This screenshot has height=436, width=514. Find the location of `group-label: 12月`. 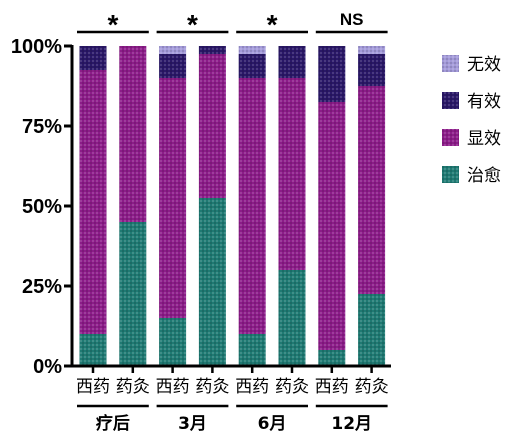

group-label: 12月 is located at coordinates (351, 424).